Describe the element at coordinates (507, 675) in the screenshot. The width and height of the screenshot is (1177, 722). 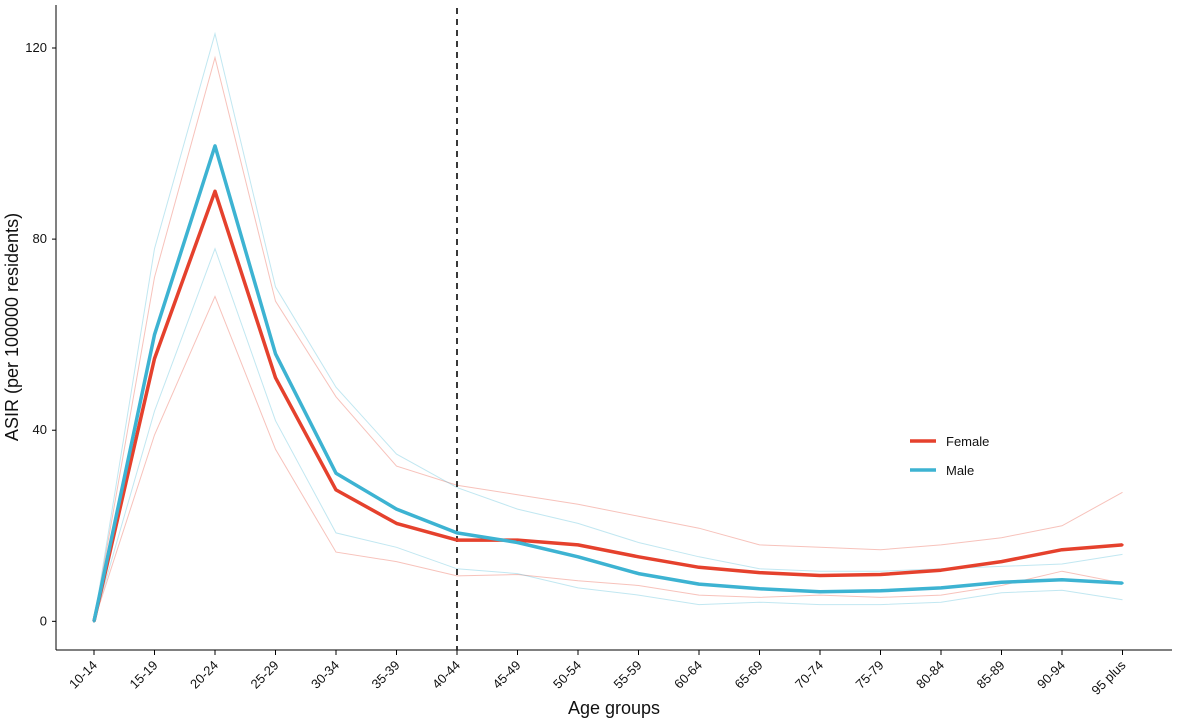
I see `x-tick-label: 45-49` at that location.